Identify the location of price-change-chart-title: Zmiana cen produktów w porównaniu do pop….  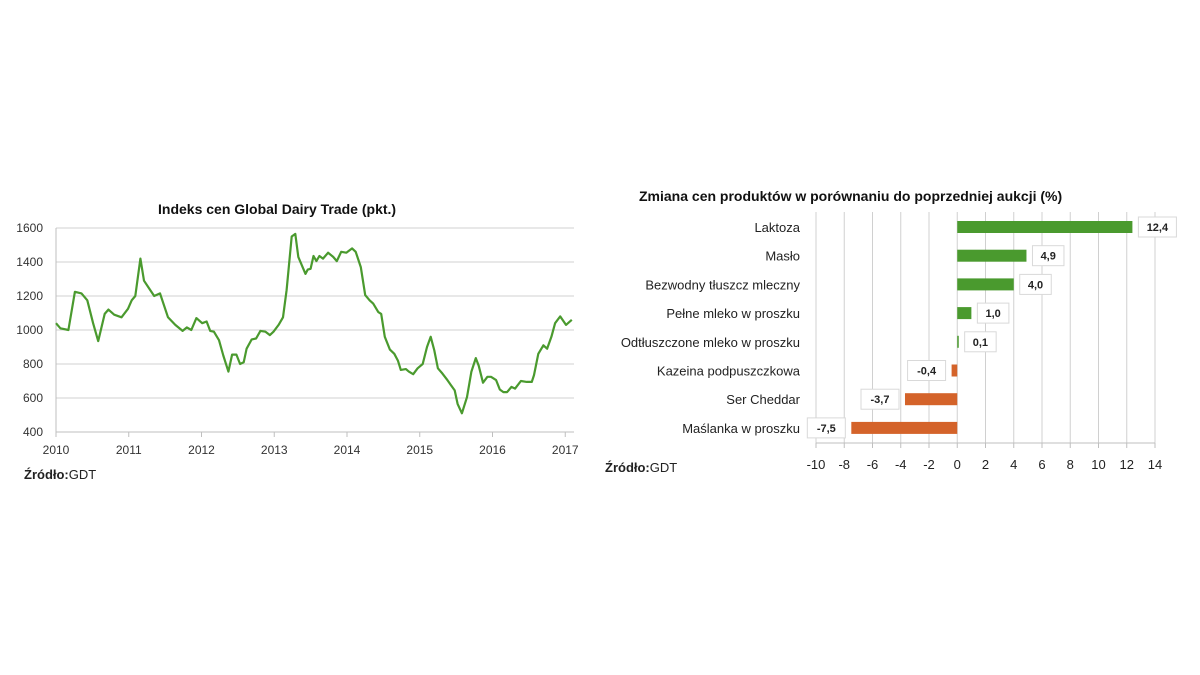
(851, 196).